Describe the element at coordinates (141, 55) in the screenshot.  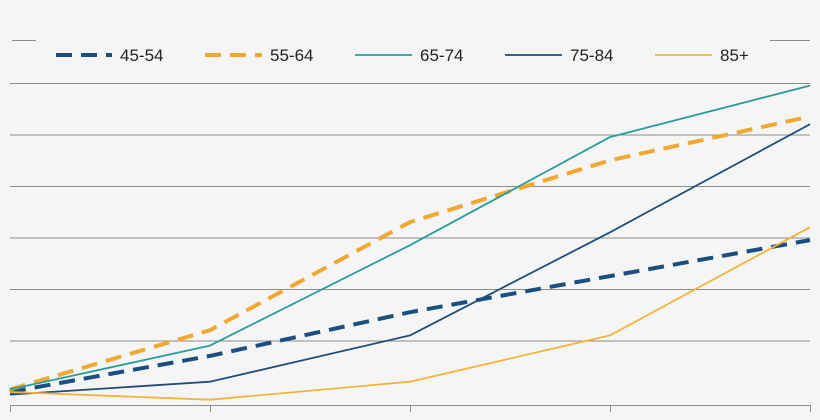
I see `legend-label: 45-54` at that location.